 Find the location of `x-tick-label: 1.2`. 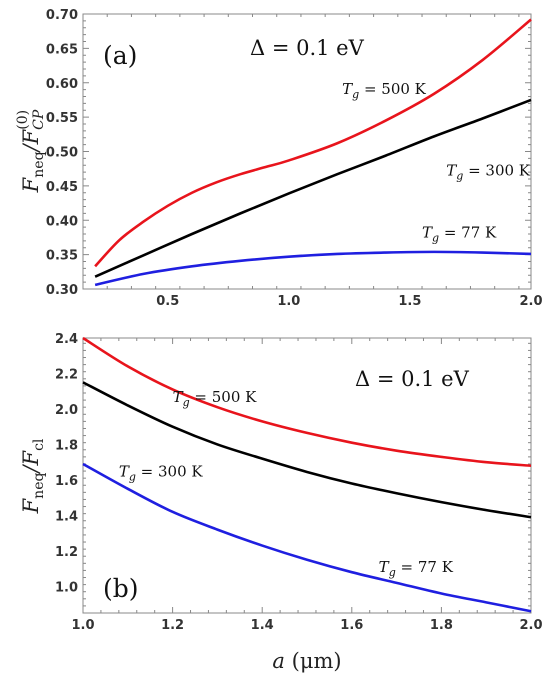

x-tick-label: 1.2 is located at coordinates (172, 625).